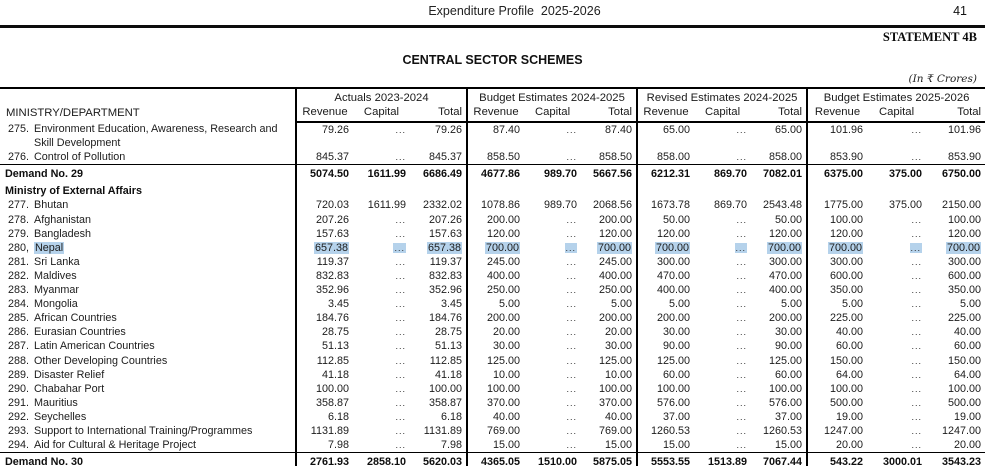 This screenshot has width=985, height=466. I want to click on value-cell: 65.00, so click(789, 130).